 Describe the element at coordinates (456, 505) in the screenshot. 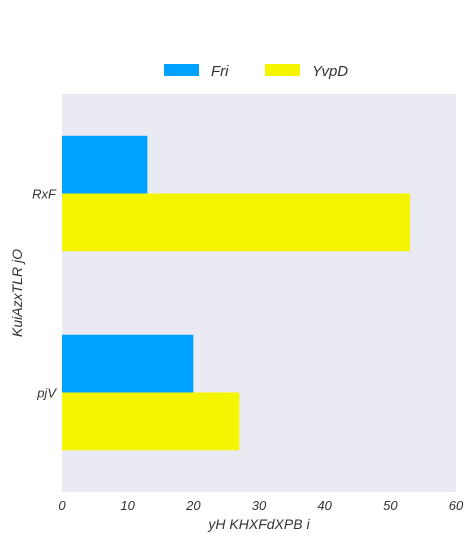

I see `x-tick-label-60: 60` at that location.